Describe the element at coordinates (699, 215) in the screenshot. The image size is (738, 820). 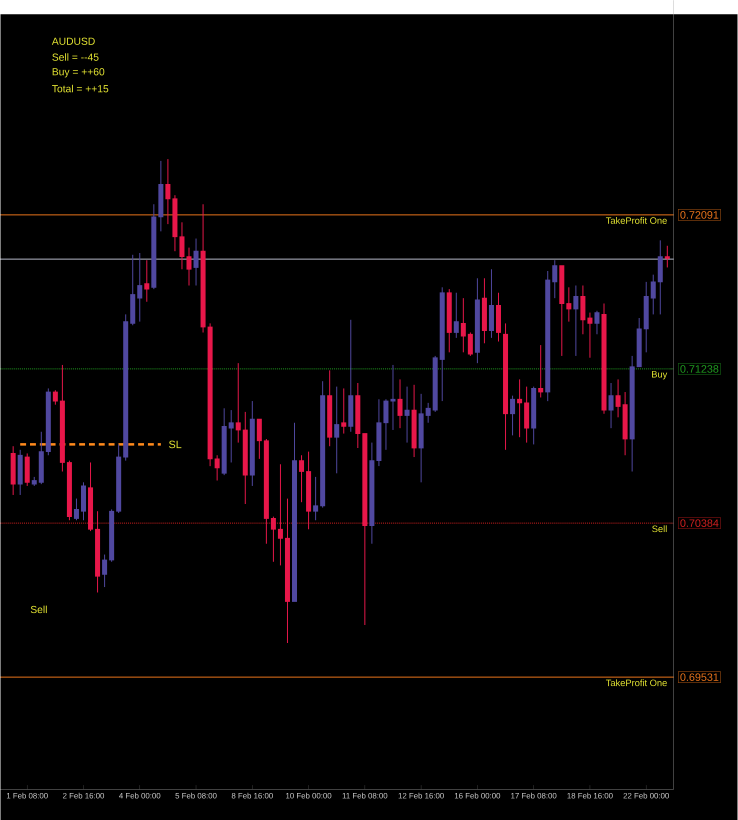
I see `y-tick-label: 0.72091` at that location.